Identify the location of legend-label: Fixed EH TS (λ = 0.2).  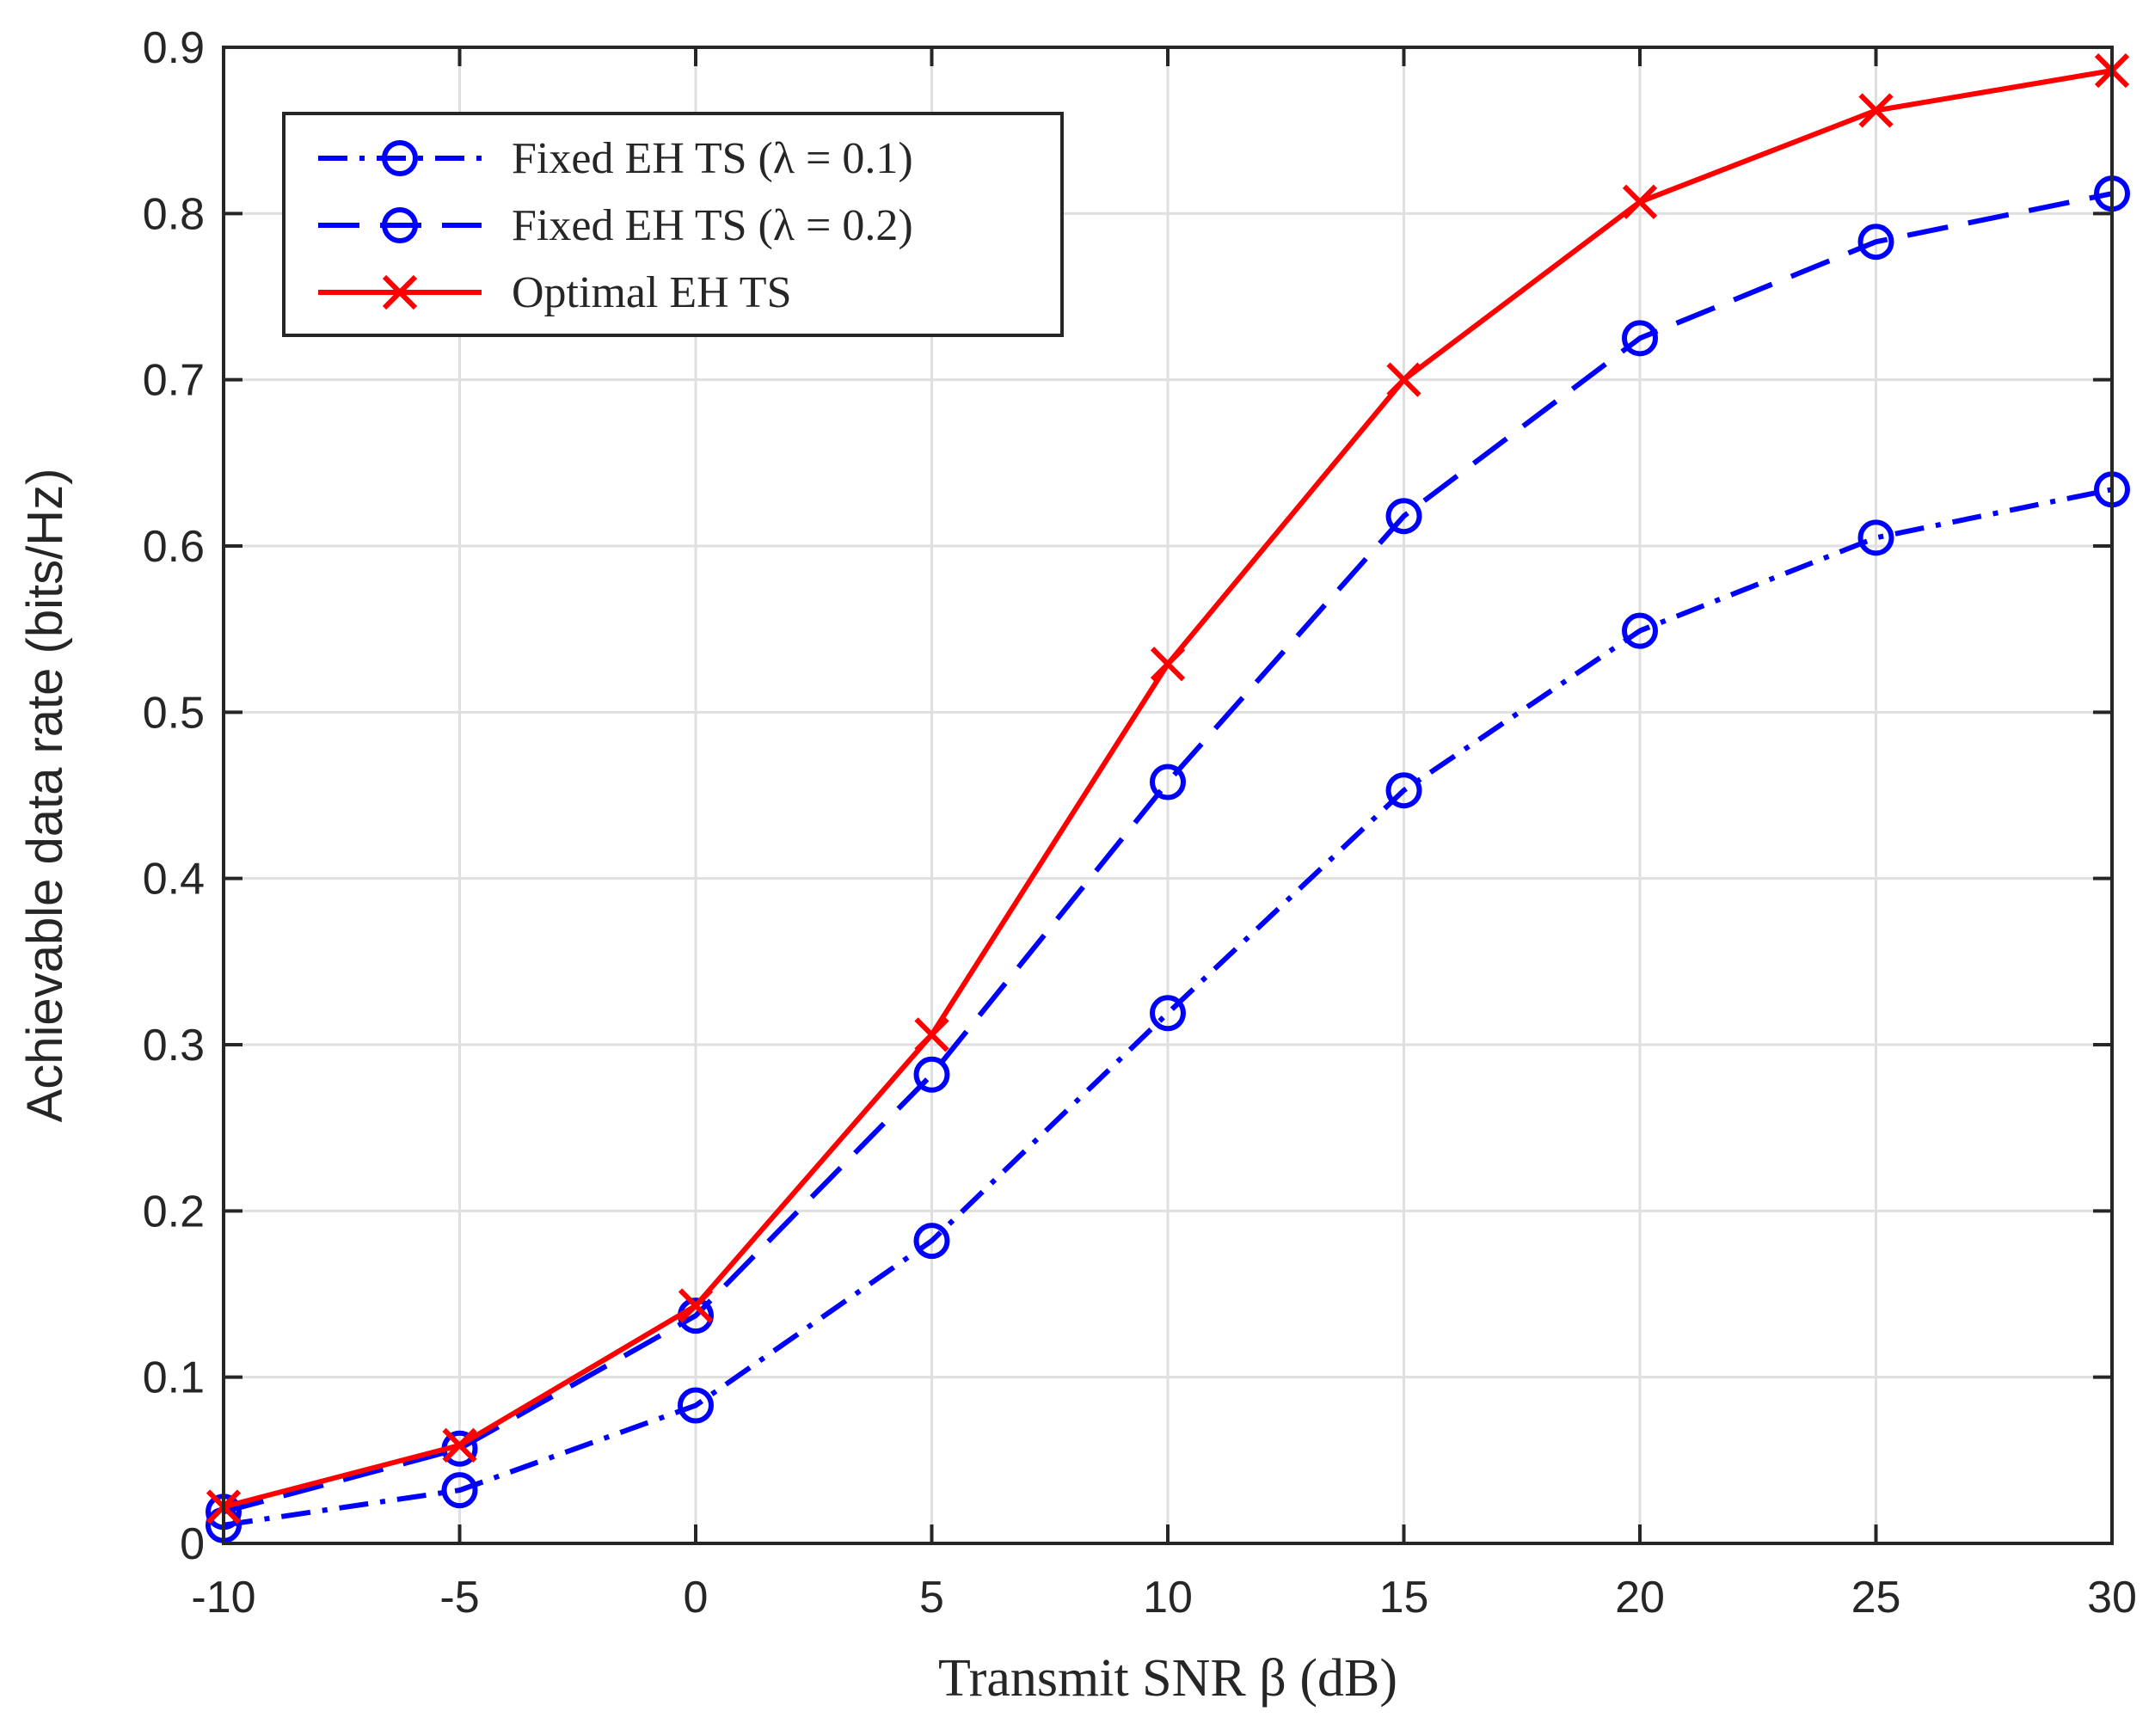
(712, 226).